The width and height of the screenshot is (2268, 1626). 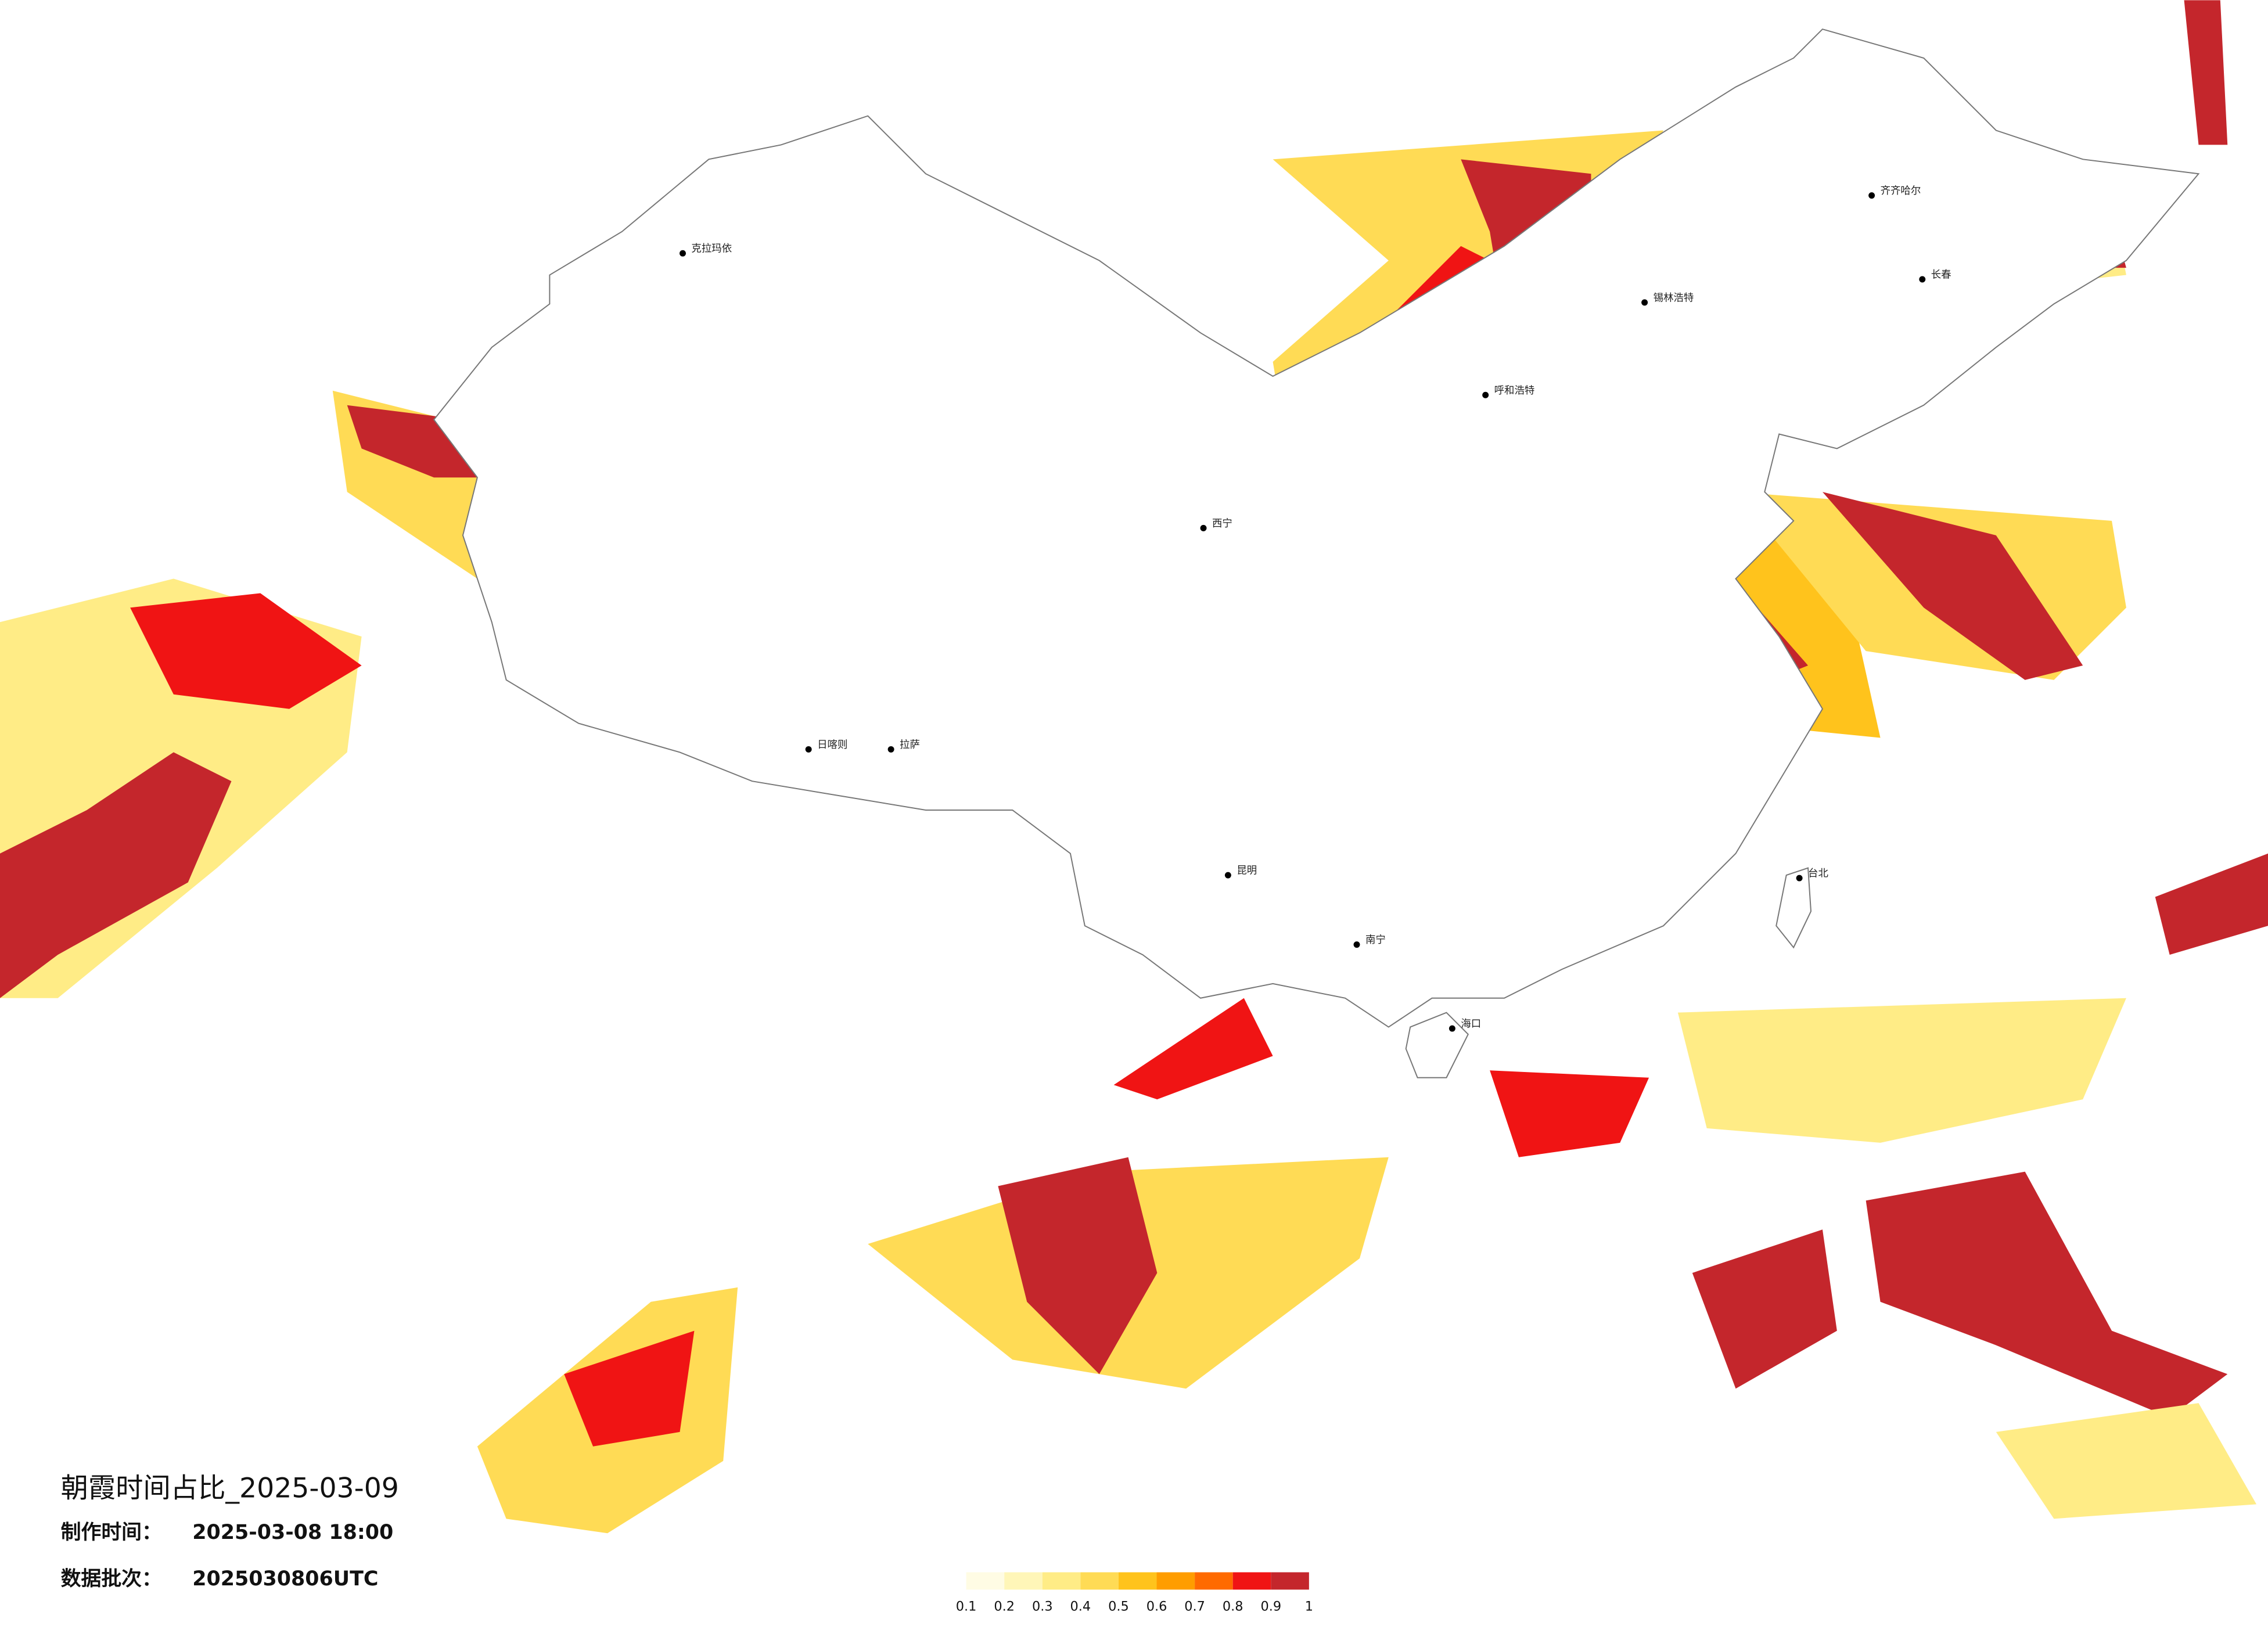 I want to click on colorbar-tick-label: 0.1, so click(x=966, y=1606).